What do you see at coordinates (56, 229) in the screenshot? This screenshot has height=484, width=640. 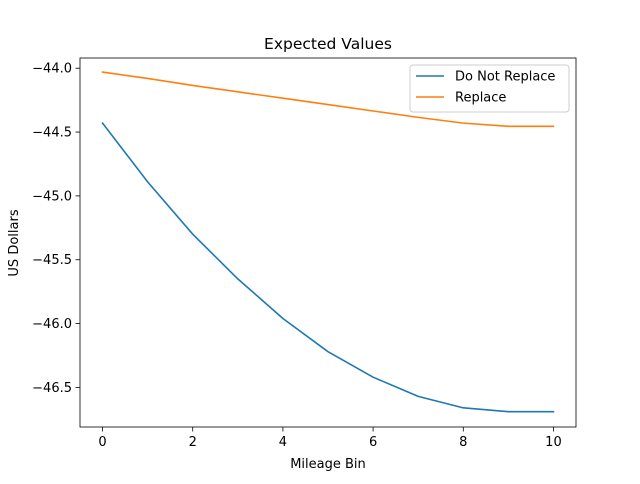 I see `y-axis-ticks: −44.0 −44.5 −45.0 −45.5 −46.0 −46.5` at bounding box center [56, 229].